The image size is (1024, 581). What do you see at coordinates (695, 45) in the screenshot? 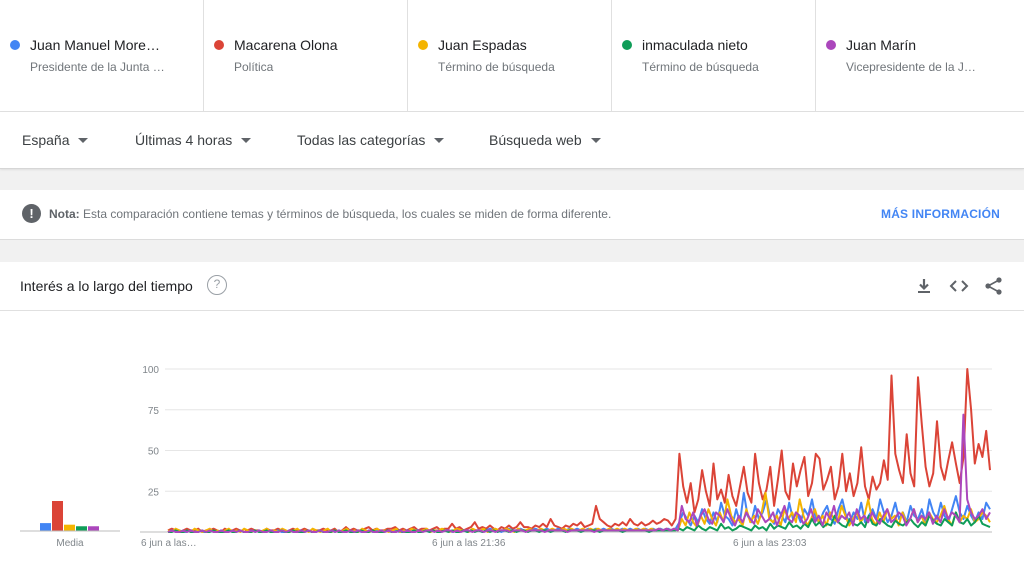
I see `term-name: inmaculada nieto` at bounding box center [695, 45].